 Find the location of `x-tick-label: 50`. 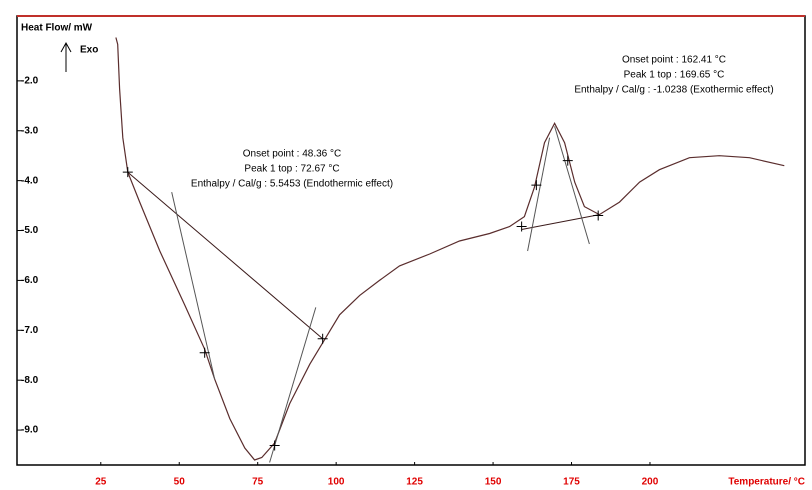

x-tick-label: 50 is located at coordinates (180, 482).